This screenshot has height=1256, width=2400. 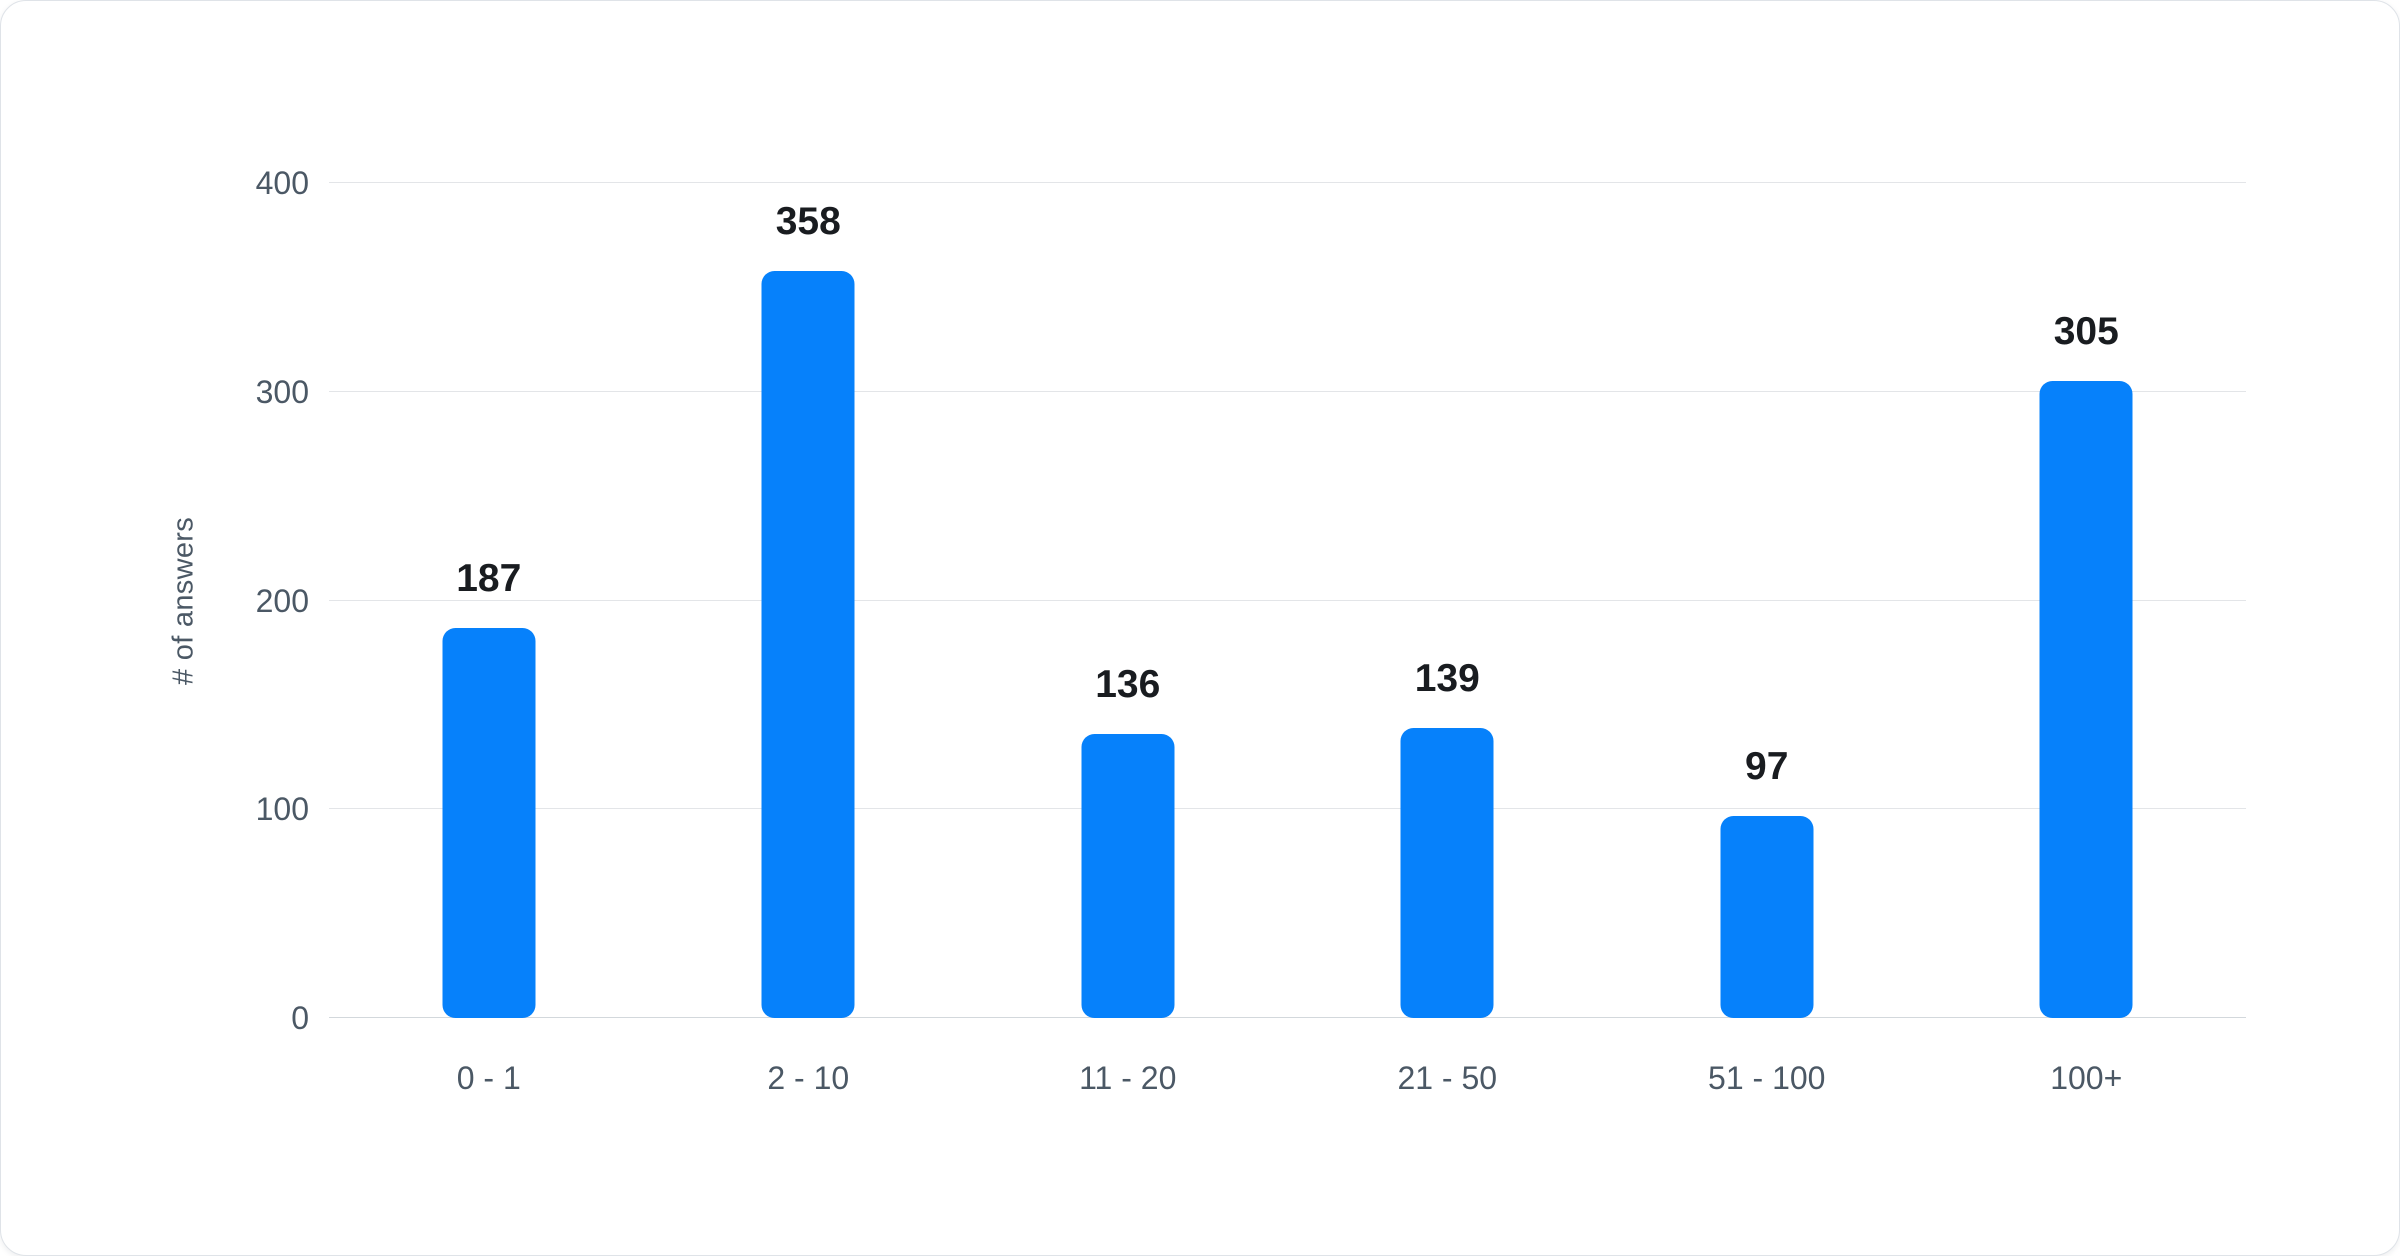 I want to click on bar-slot: 139 21 - 50, so click(x=1448, y=638).